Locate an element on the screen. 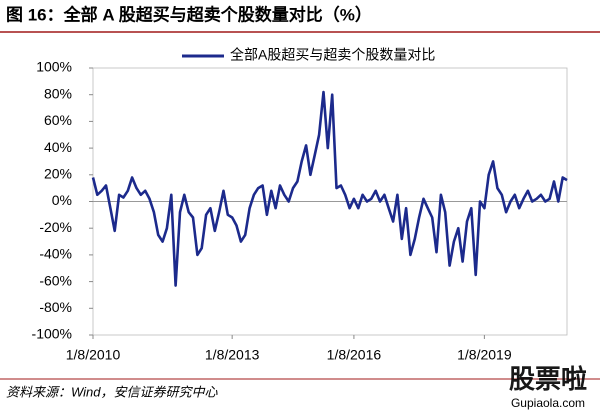 This screenshot has height=414, width=600. source: 资料来源：Wind，安信证券研究中心 is located at coordinates (112, 391).